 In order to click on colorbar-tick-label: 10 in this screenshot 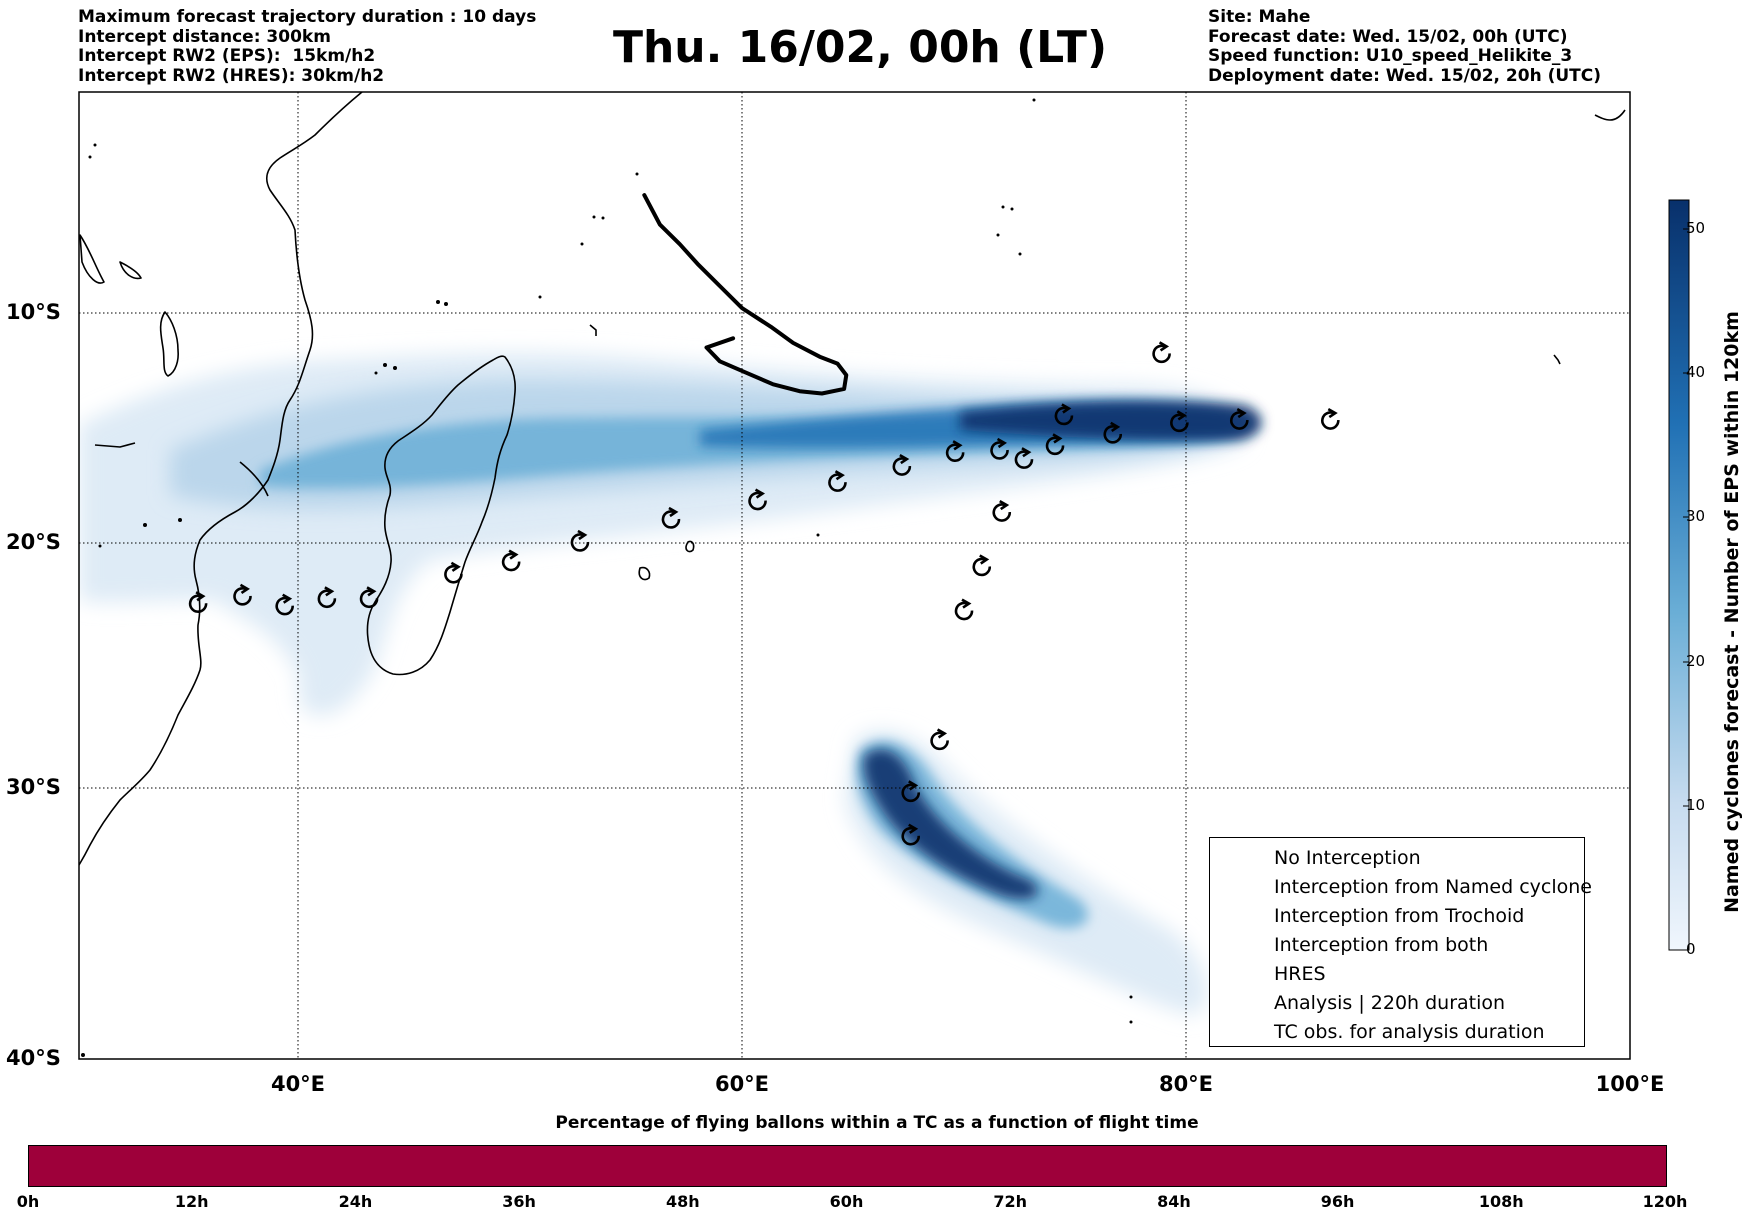, I will do `click(1696, 805)`.